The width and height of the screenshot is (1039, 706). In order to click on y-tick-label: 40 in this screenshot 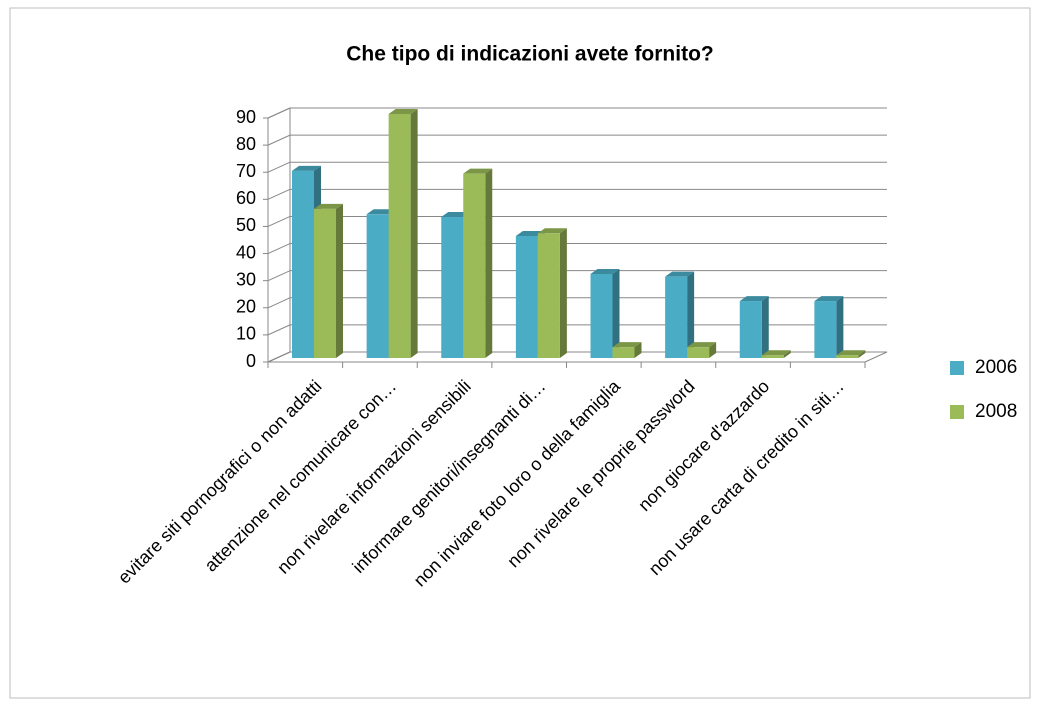, I will do `click(246, 252)`.